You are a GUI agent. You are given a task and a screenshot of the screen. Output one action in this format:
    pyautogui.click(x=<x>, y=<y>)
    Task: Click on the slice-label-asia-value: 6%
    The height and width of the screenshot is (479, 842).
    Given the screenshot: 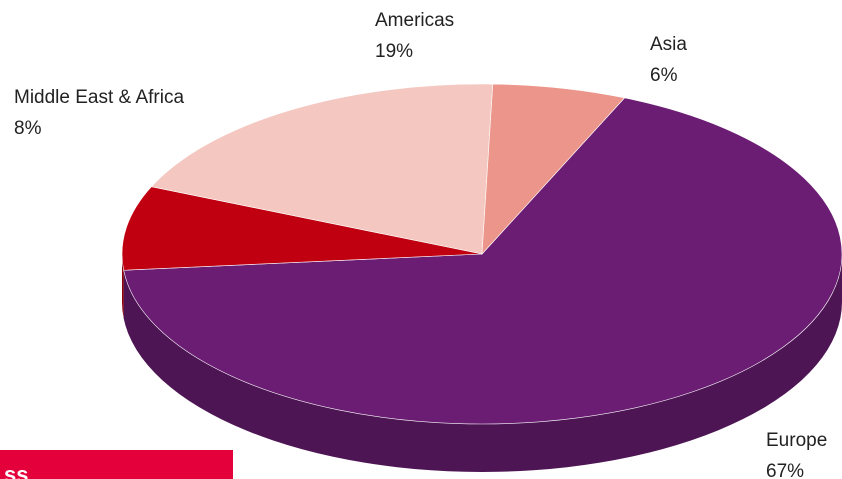 What is the action you would take?
    pyautogui.click(x=664, y=75)
    